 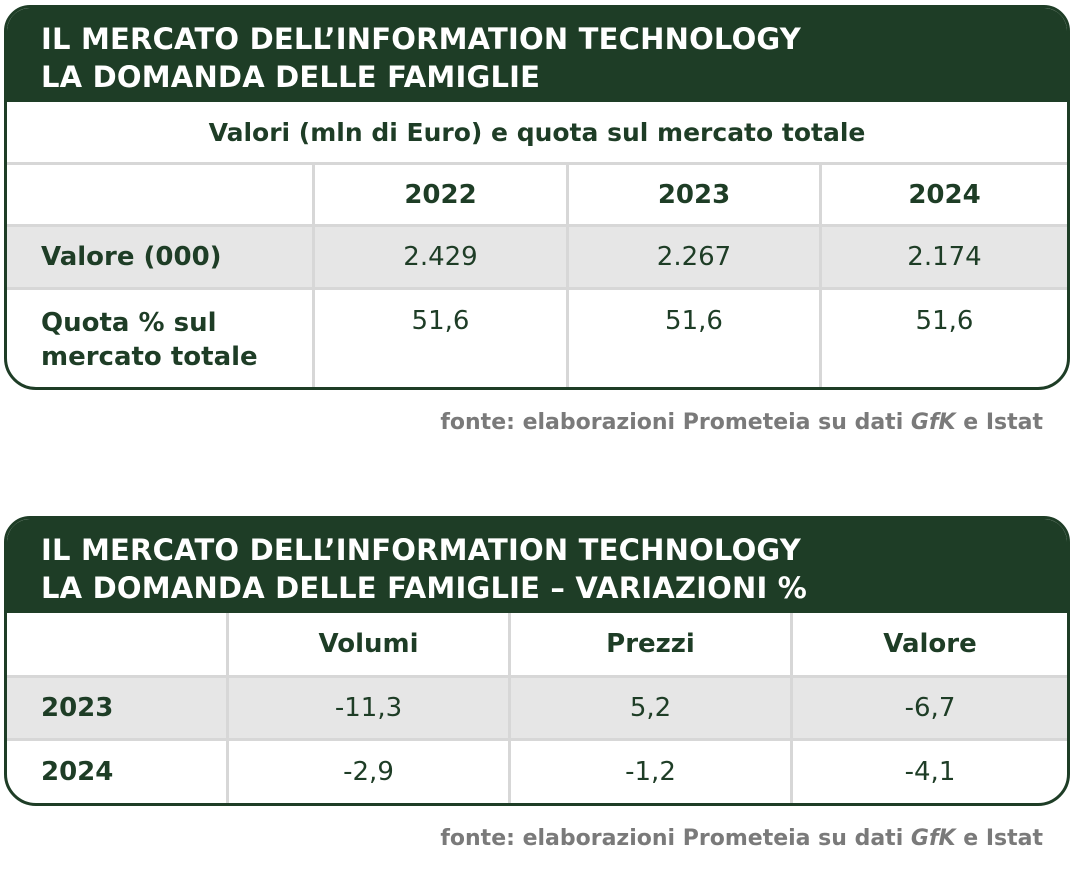 What do you see at coordinates (131, 257) in the screenshot?
I see `row-label: Valore (000)` at bounding box center [131, 257].